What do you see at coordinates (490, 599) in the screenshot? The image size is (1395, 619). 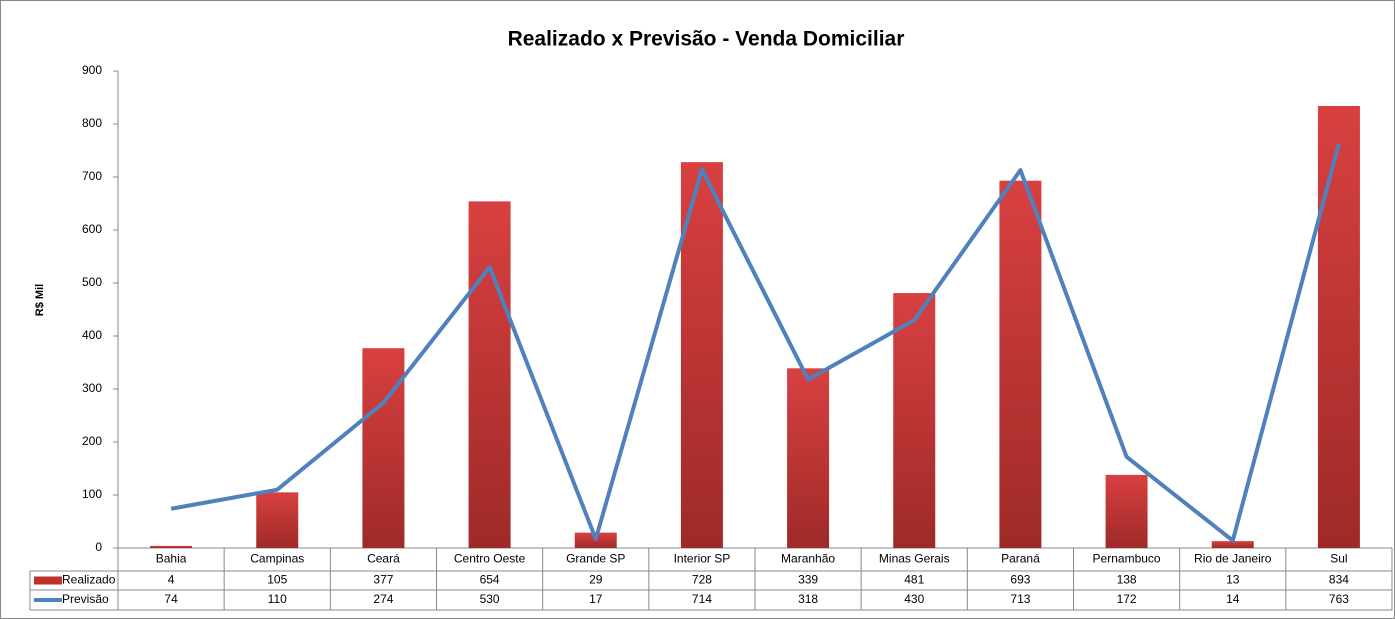 I see `table-value: 530` at bounding box center [490, 599].